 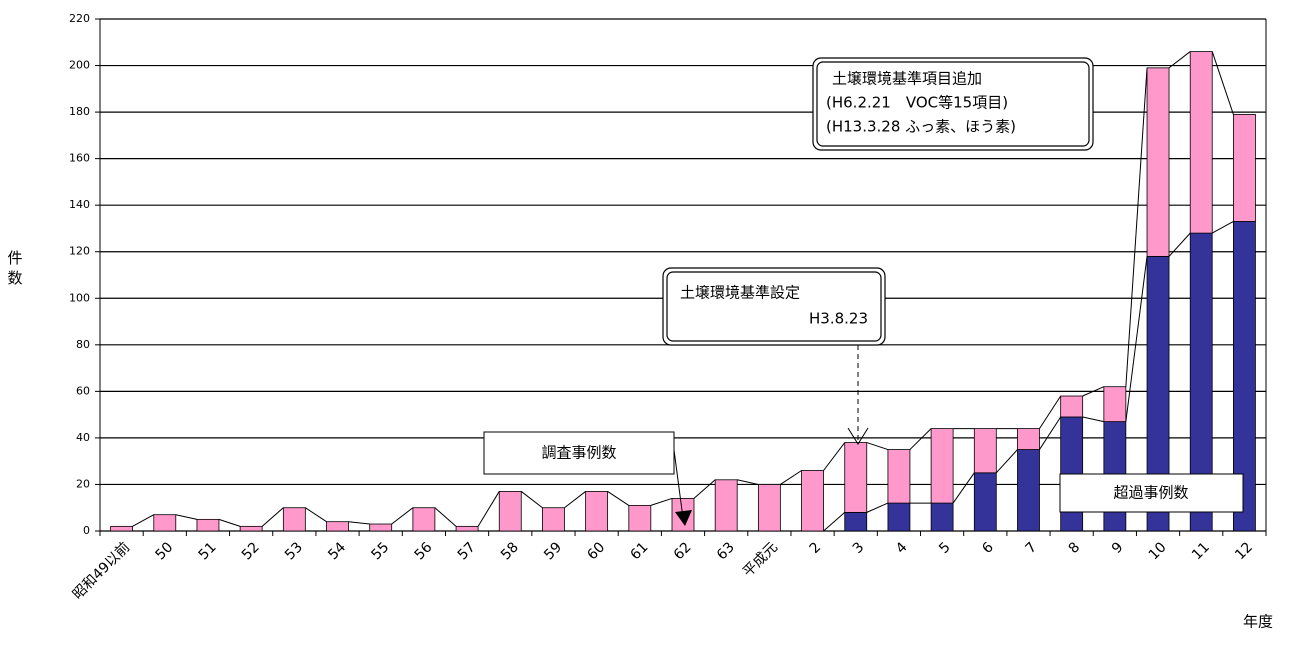 What do you see at coordinates (1032, 548) in the screenshot?
I see `x-tick-label: 7` at bounding box center [1032, 548].